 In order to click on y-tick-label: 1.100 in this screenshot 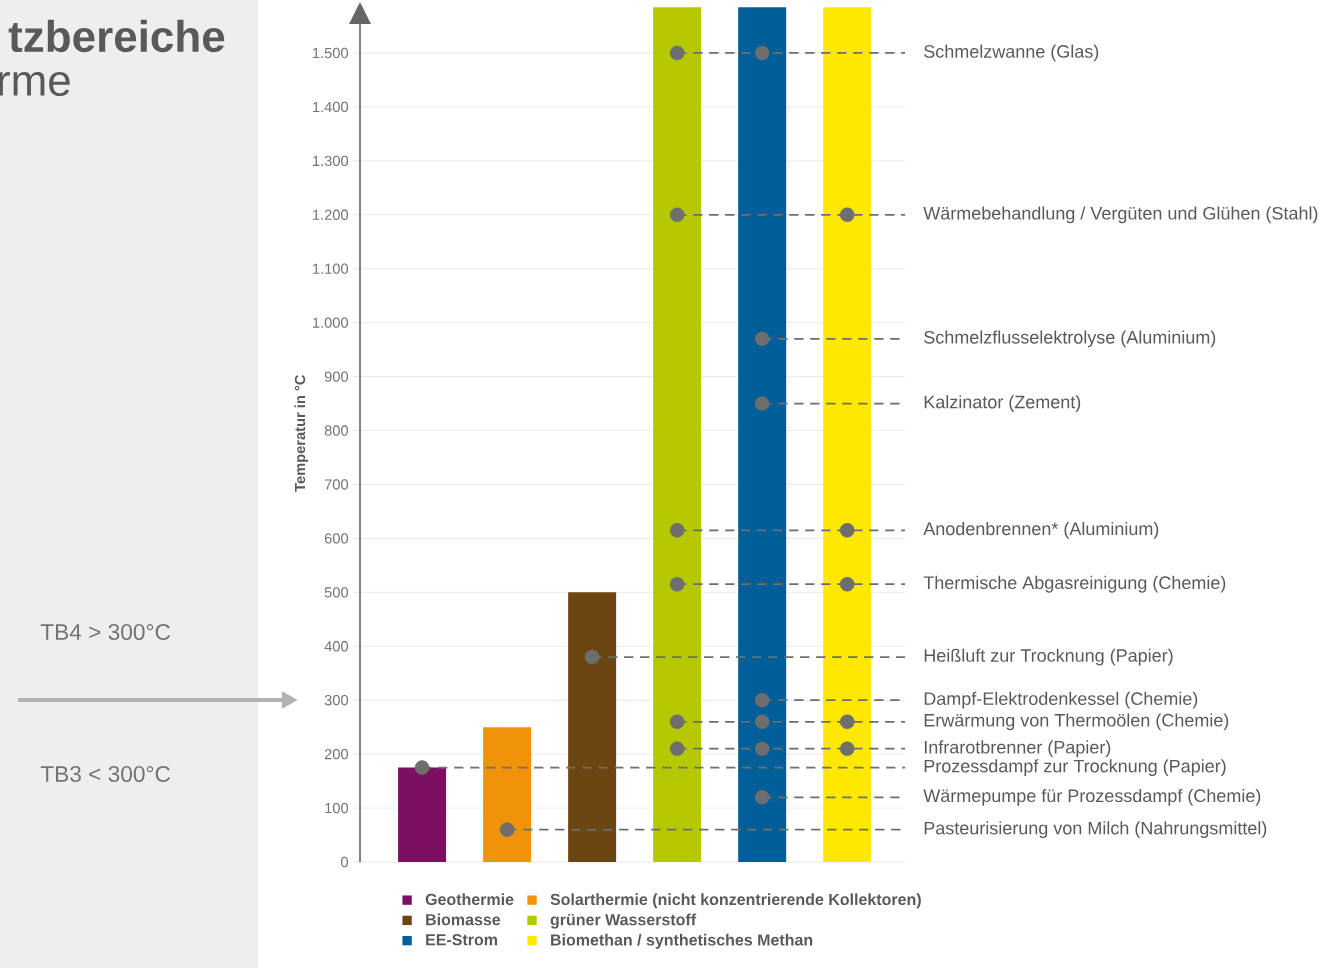, I will do `click(331, 268)`.